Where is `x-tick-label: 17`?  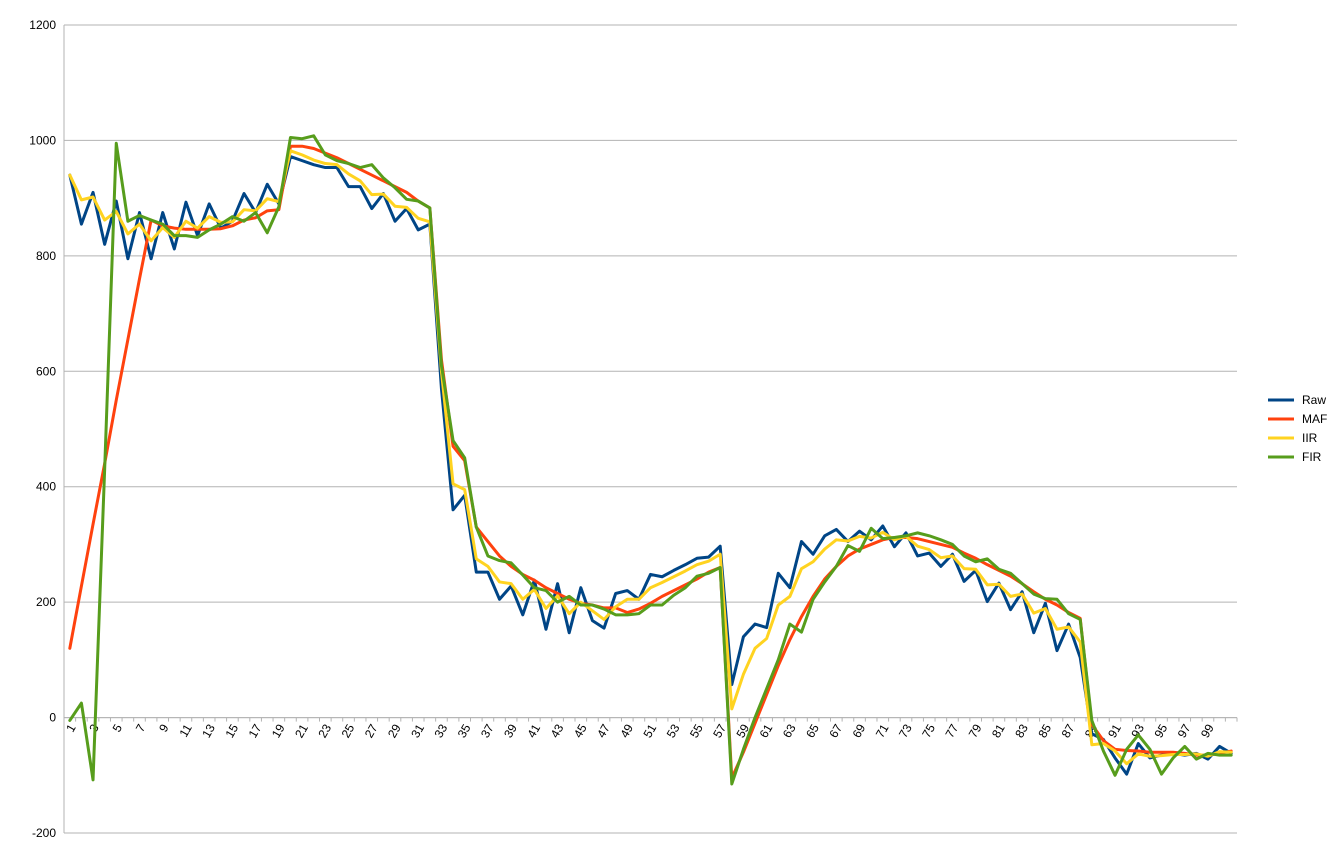
x-tick-label: 17 is located at coordinates (255, 730).